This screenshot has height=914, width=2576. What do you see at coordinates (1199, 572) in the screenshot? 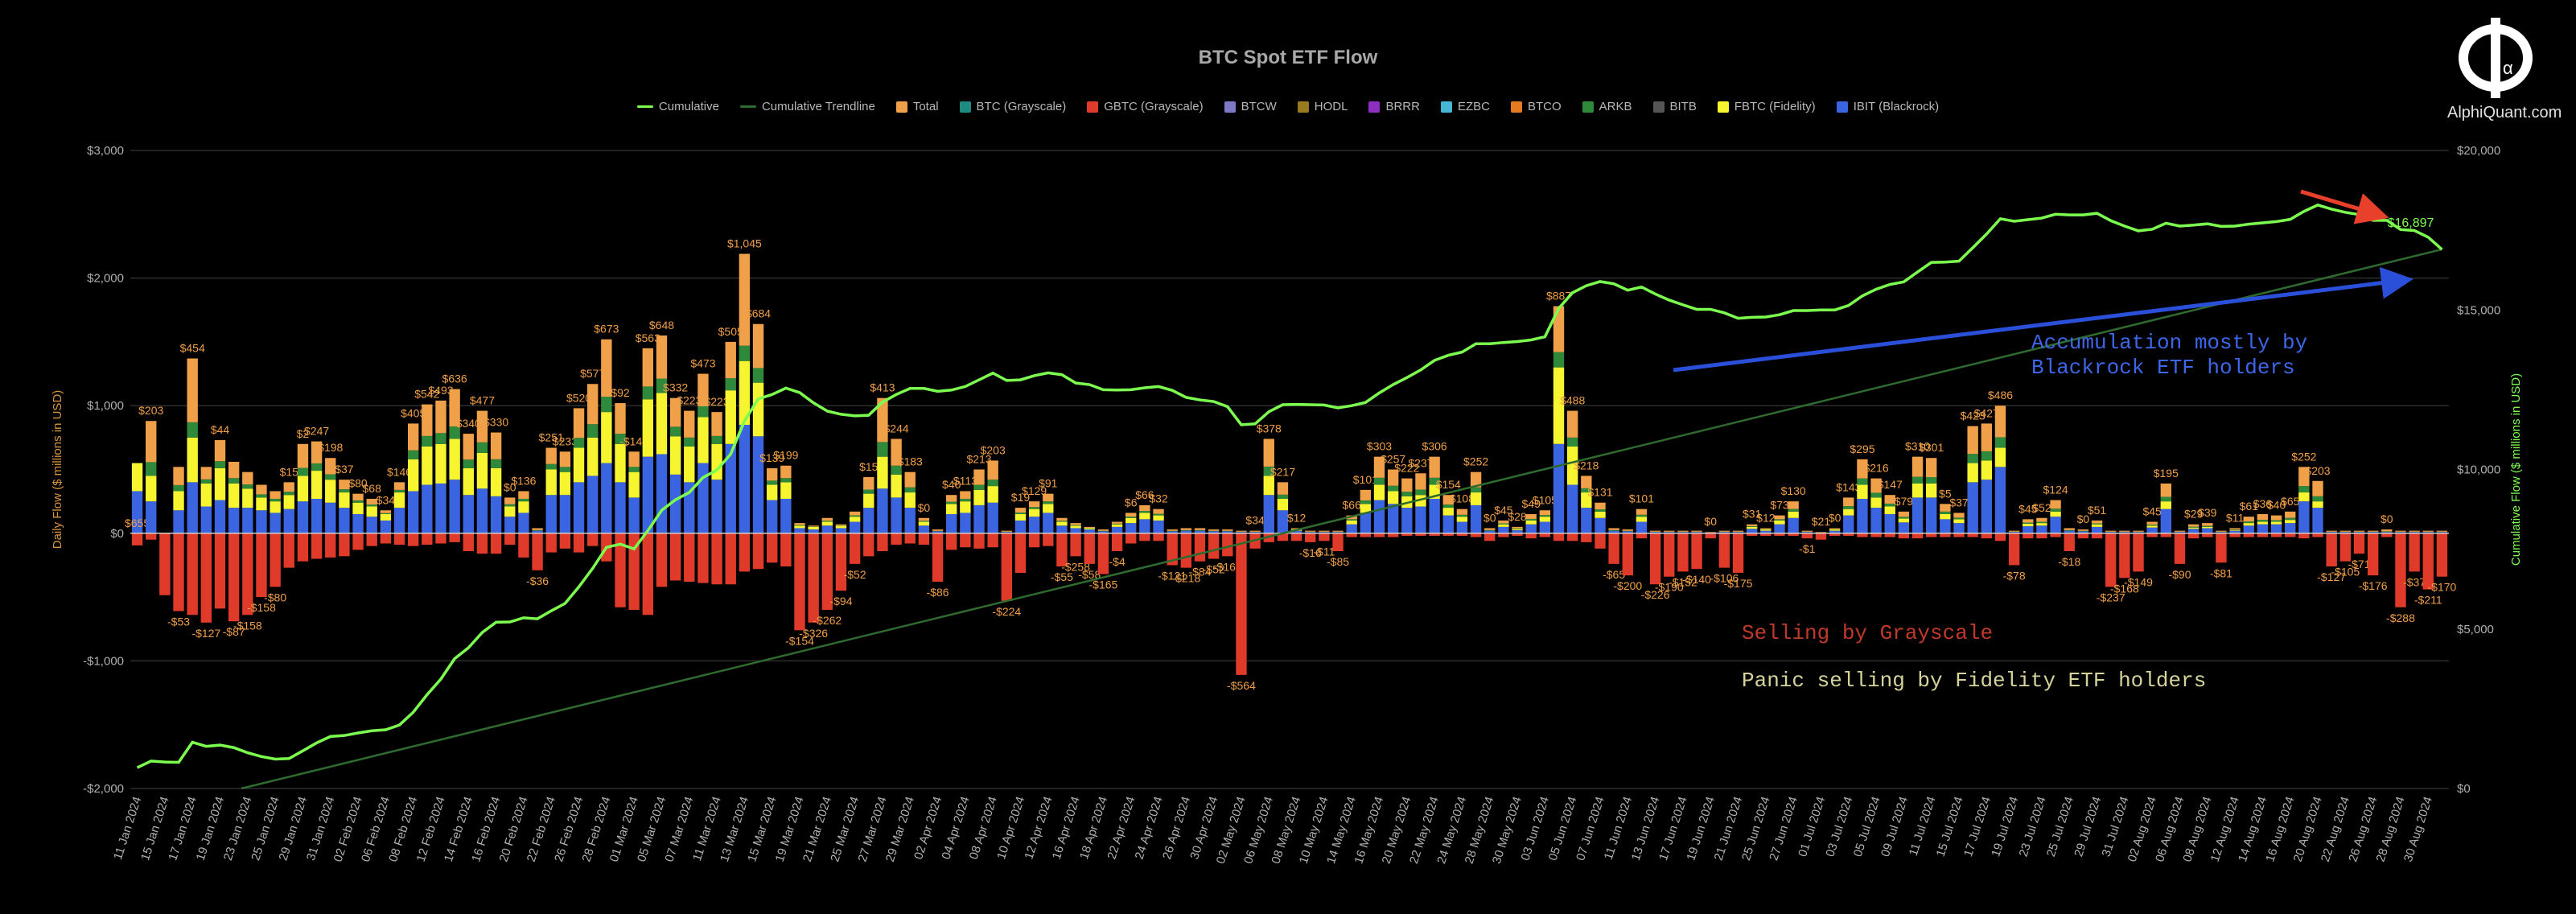
I see `data-label: -$84` at bounding box center [1199, 572].